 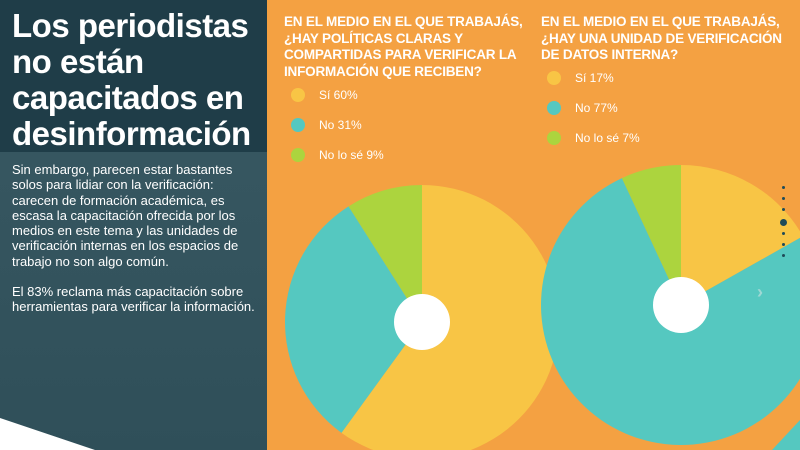 What do you see at coordinates (651, 235) in the screenshot?
I see `chart2-slice-no-lo-se` at bounding box center [651, 235].